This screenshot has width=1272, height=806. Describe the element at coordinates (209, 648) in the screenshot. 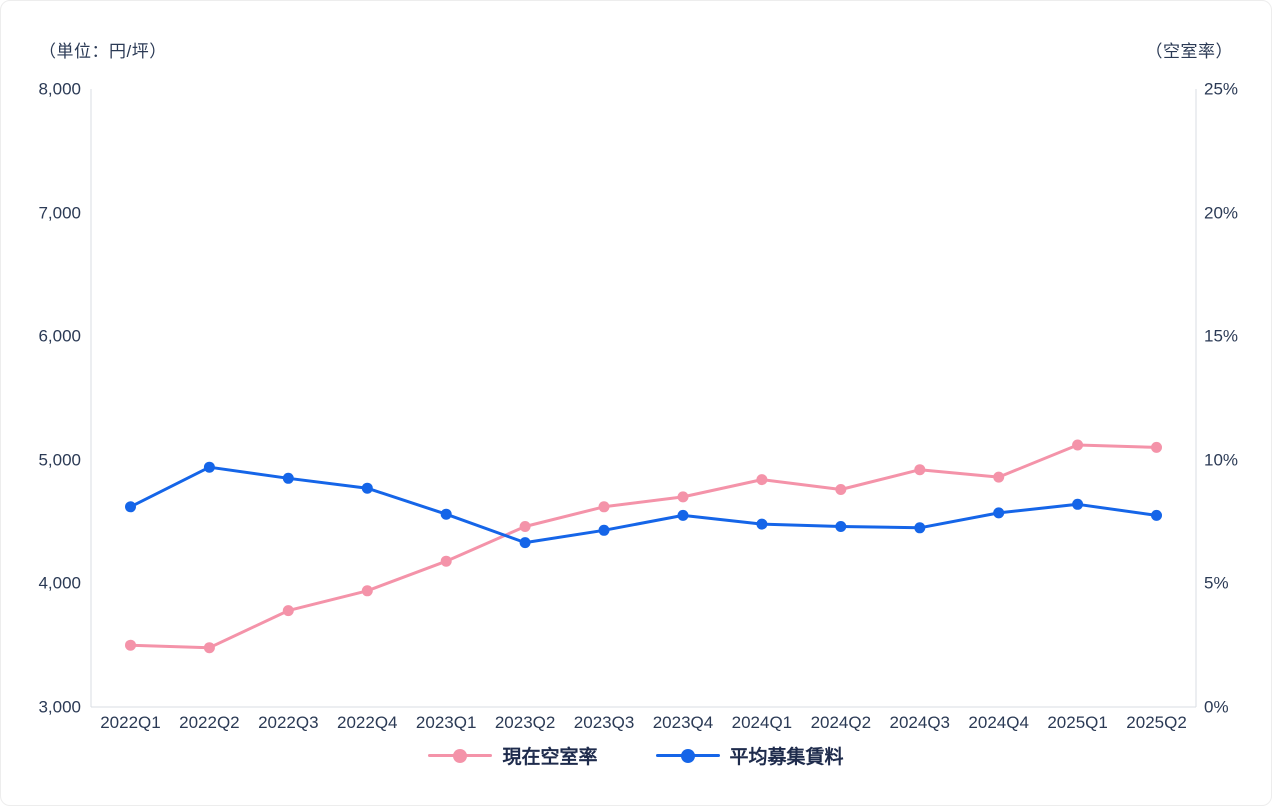

I see `point-current-vacancy-rate-2022Q2` at that location.